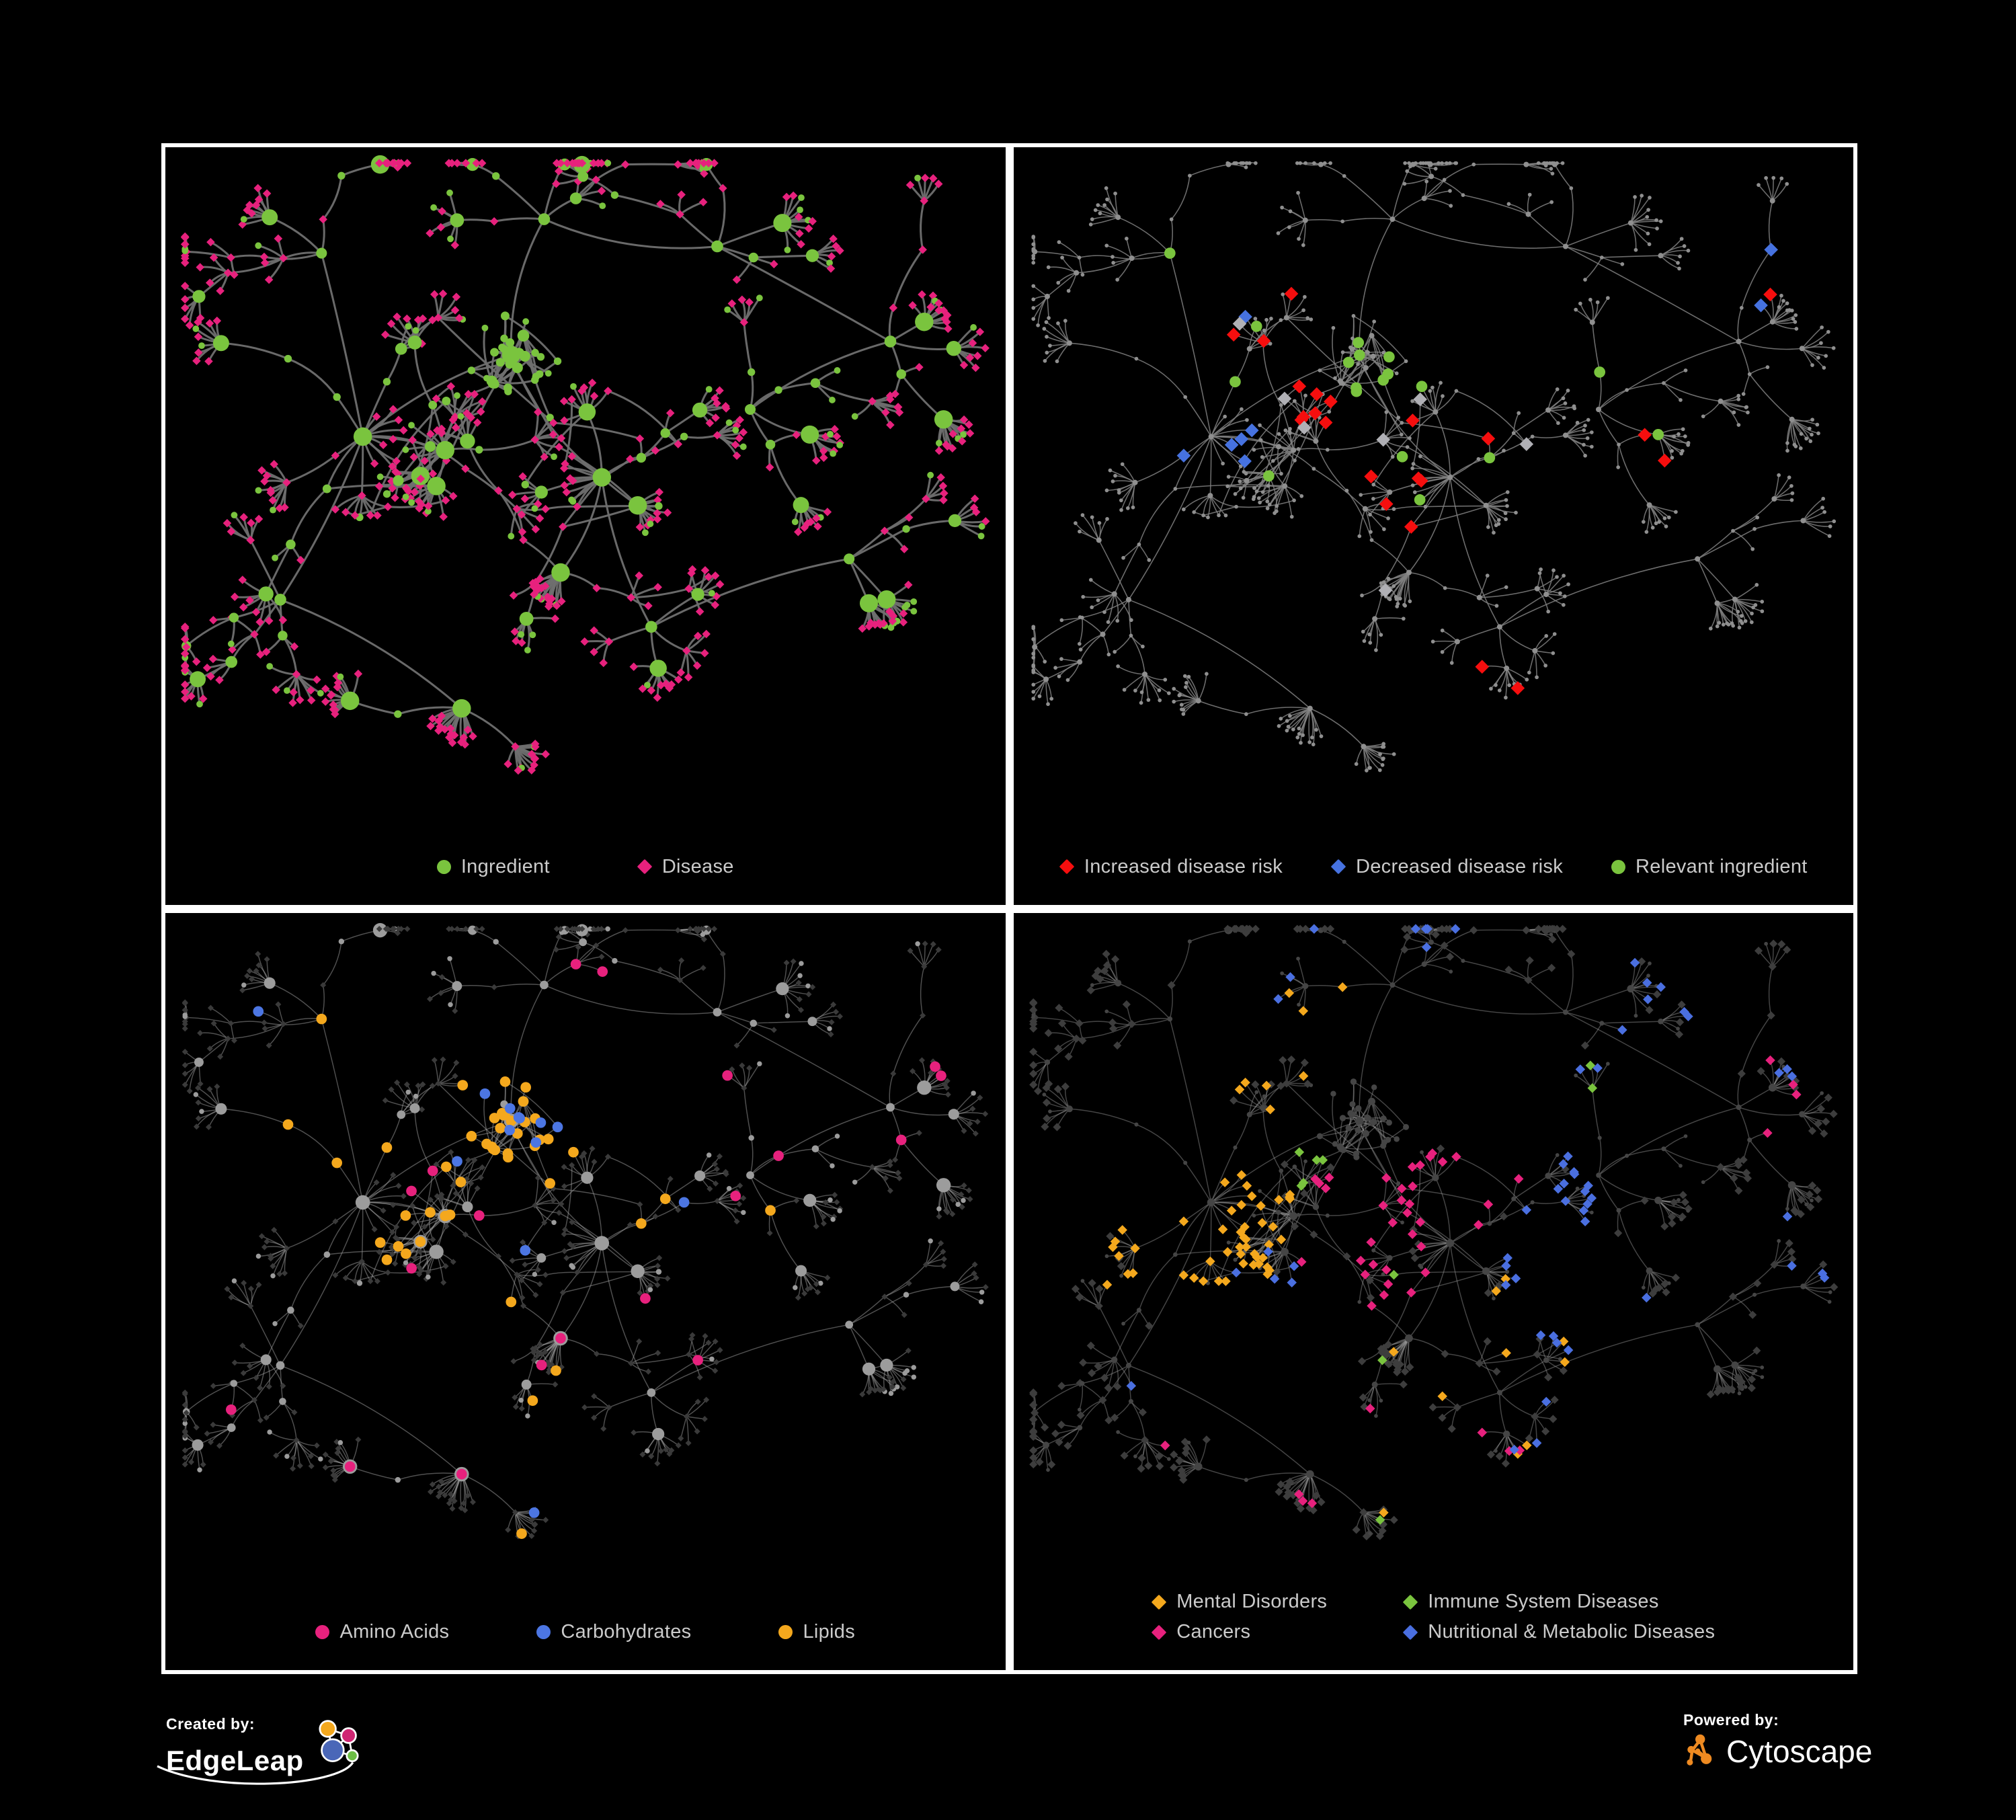 The width and height of the screenshot is (2016, 1820). I want to click on legend-item-immune-system-diseases: Immune System Diseases, so click(1558, 1602).